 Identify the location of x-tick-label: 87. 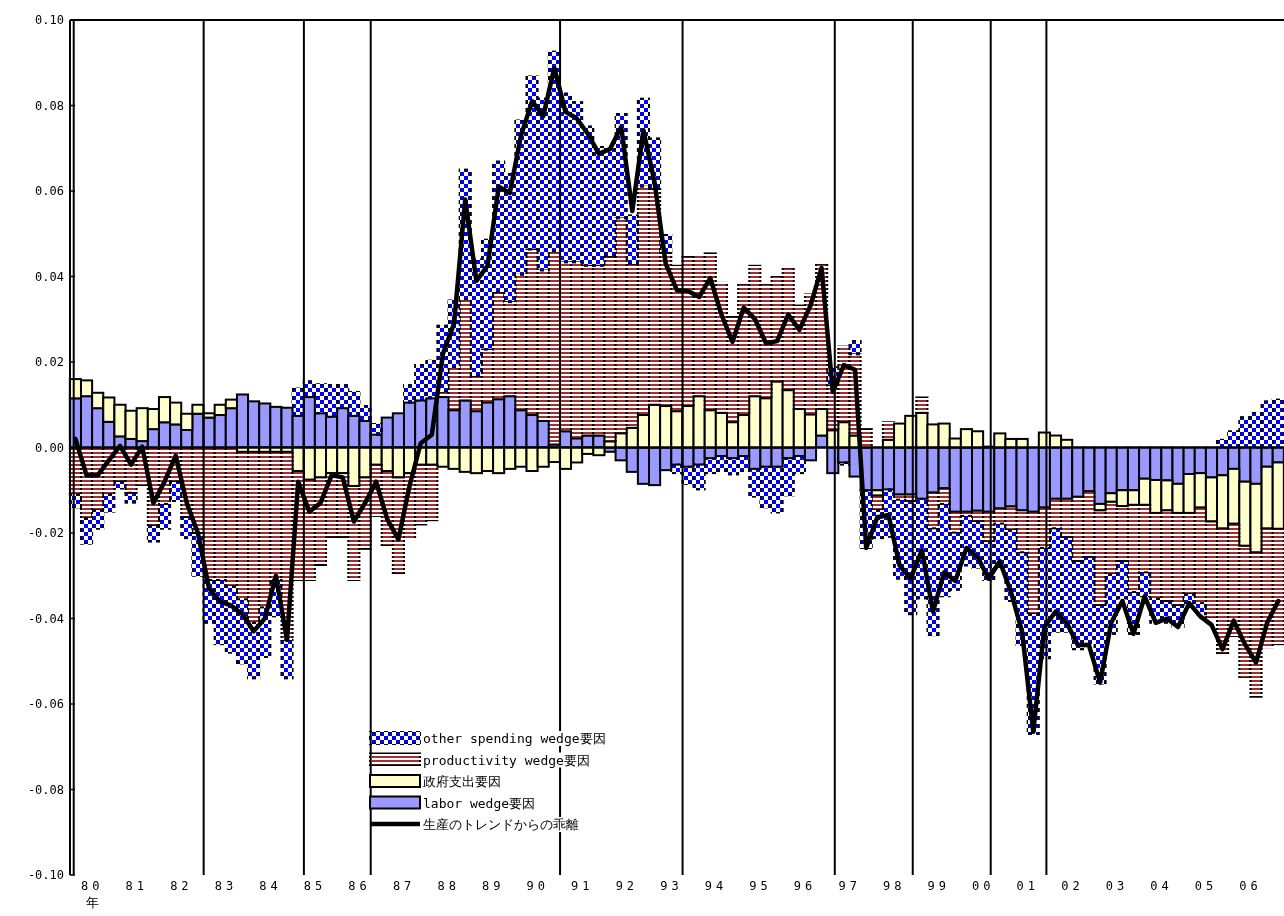
(404, 886).